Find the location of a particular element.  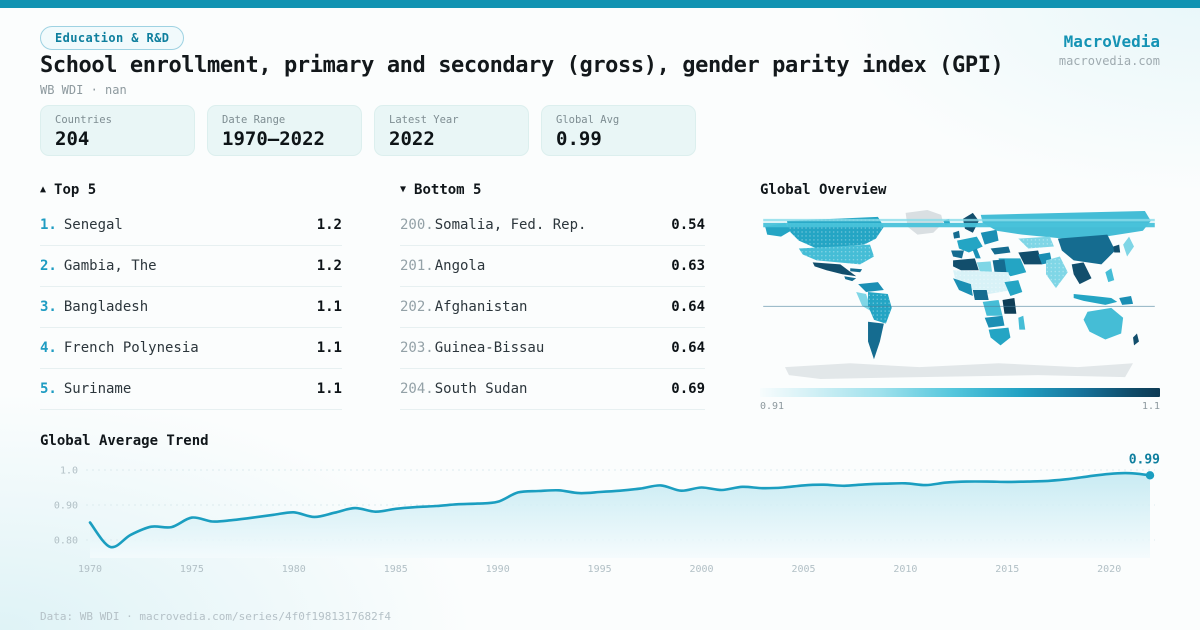

down-arrow-icon: ▼ is located at coordinates (403, 189).